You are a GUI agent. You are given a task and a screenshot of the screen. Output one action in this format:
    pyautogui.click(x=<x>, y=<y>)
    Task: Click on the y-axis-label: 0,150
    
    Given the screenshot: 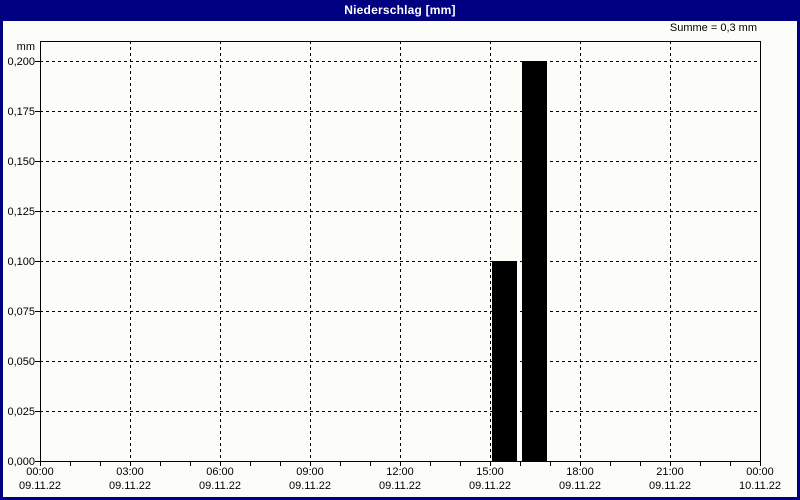 What is the action you would take?
    pyautogui.click(x=21, y=162)
    